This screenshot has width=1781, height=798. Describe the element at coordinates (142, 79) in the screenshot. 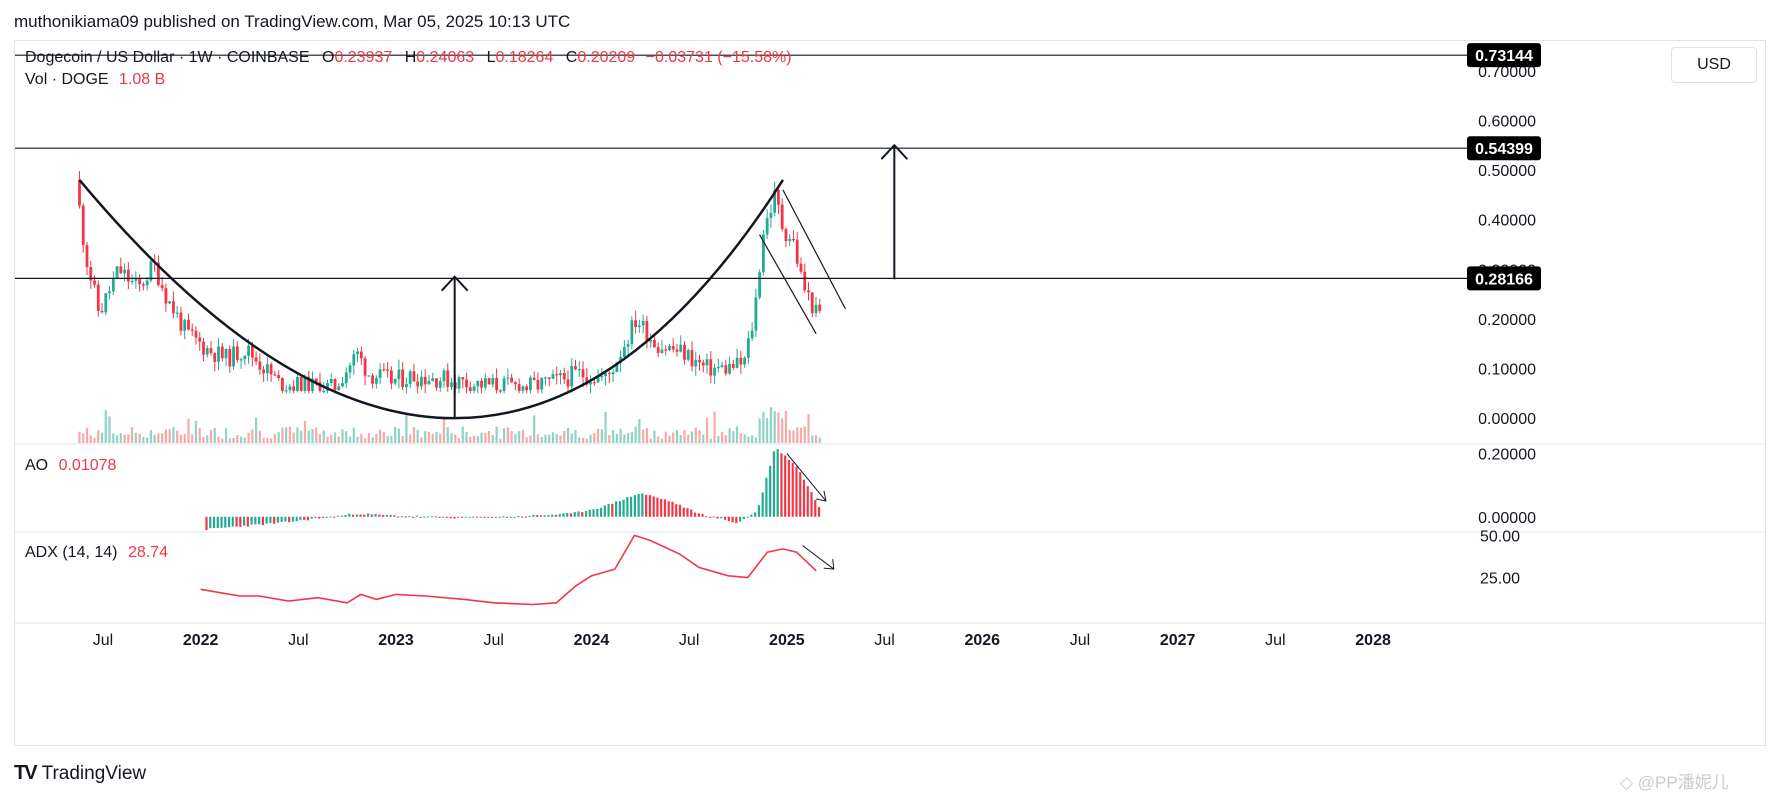

I see `volume-value: 1.08 B` at that location.